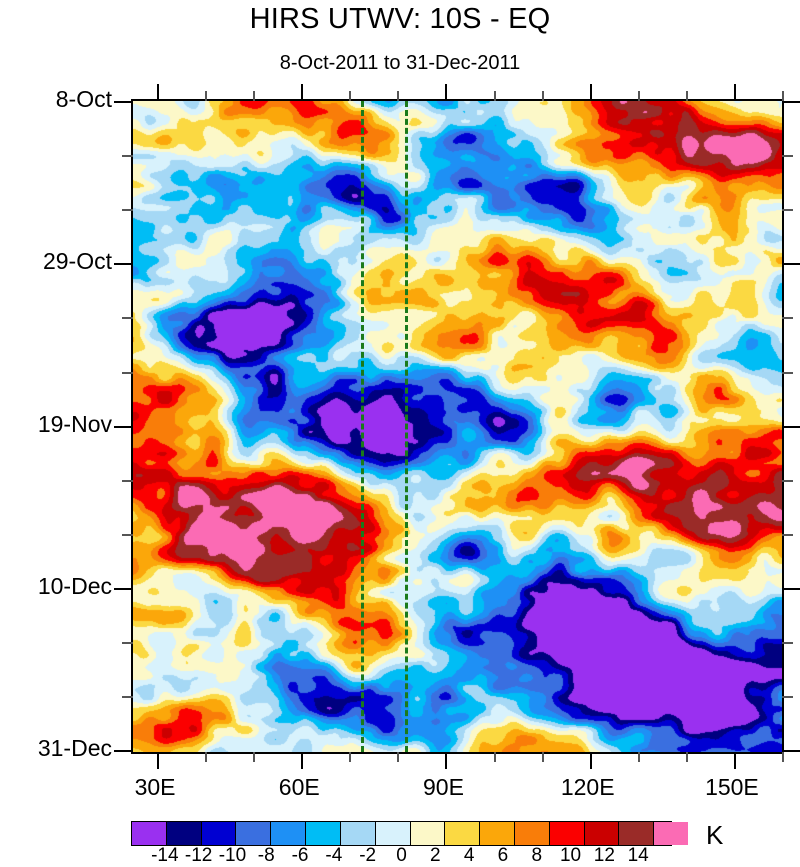 Image resolution: width=800 pixels, height=867 pixels. I want to click on page-title: HIRS UTWV: 10S - EQ, so click(400, 19).